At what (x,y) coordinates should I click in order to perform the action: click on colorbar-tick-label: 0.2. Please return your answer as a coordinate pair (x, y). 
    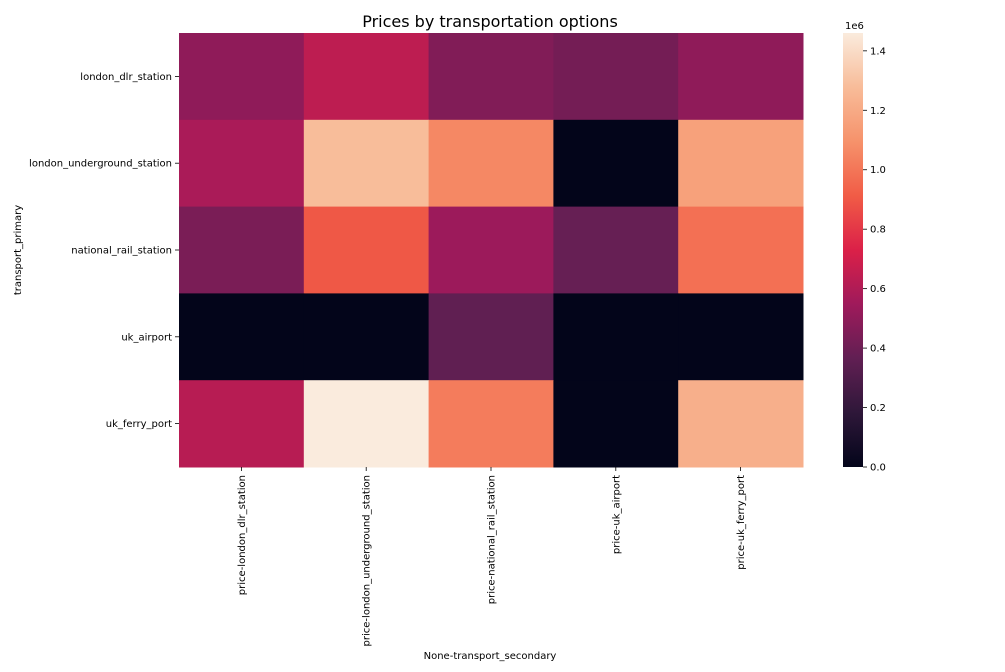
    Looking at the image, I should click on (878, 408).